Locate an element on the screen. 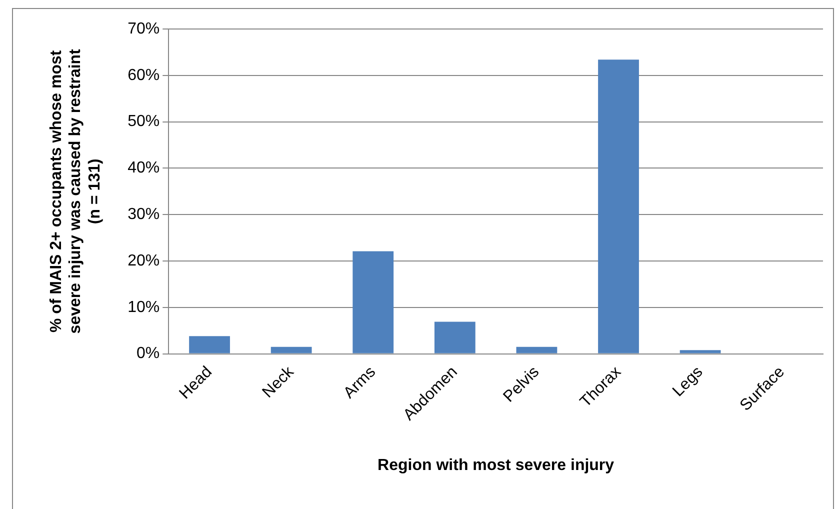 The width and height of the screenshot is (840, 509). y-tick-label: 10% is located at coordinates (144, 307).